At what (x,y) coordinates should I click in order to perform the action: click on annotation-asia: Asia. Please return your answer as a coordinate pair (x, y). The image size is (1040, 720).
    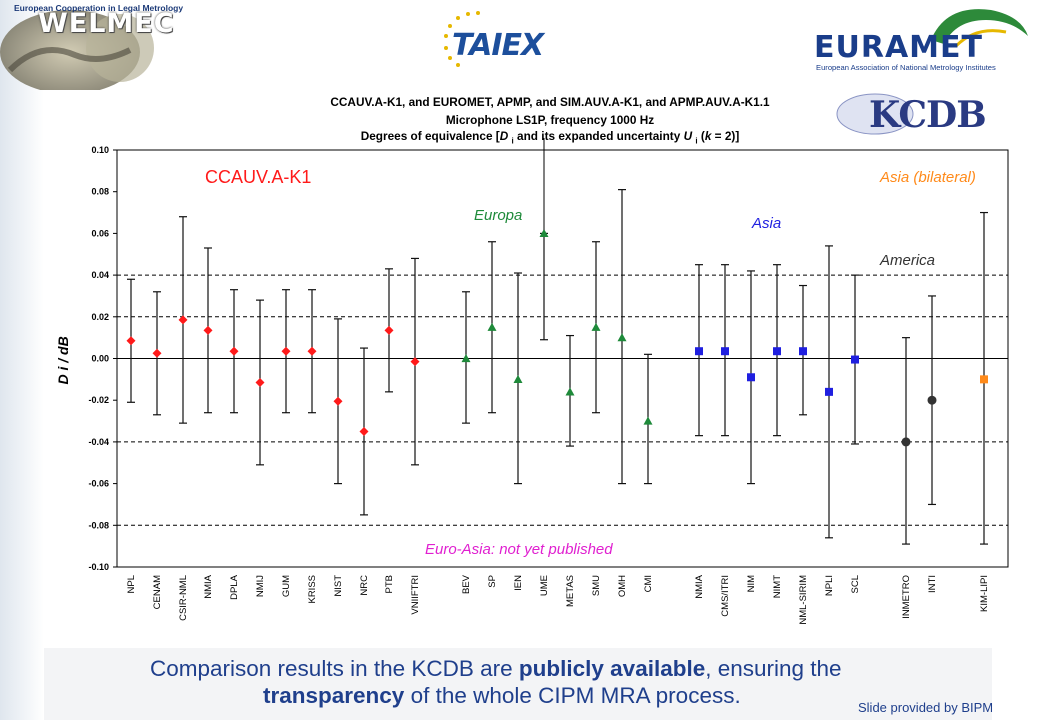
    Looking at the image, I should click on (766, 223).